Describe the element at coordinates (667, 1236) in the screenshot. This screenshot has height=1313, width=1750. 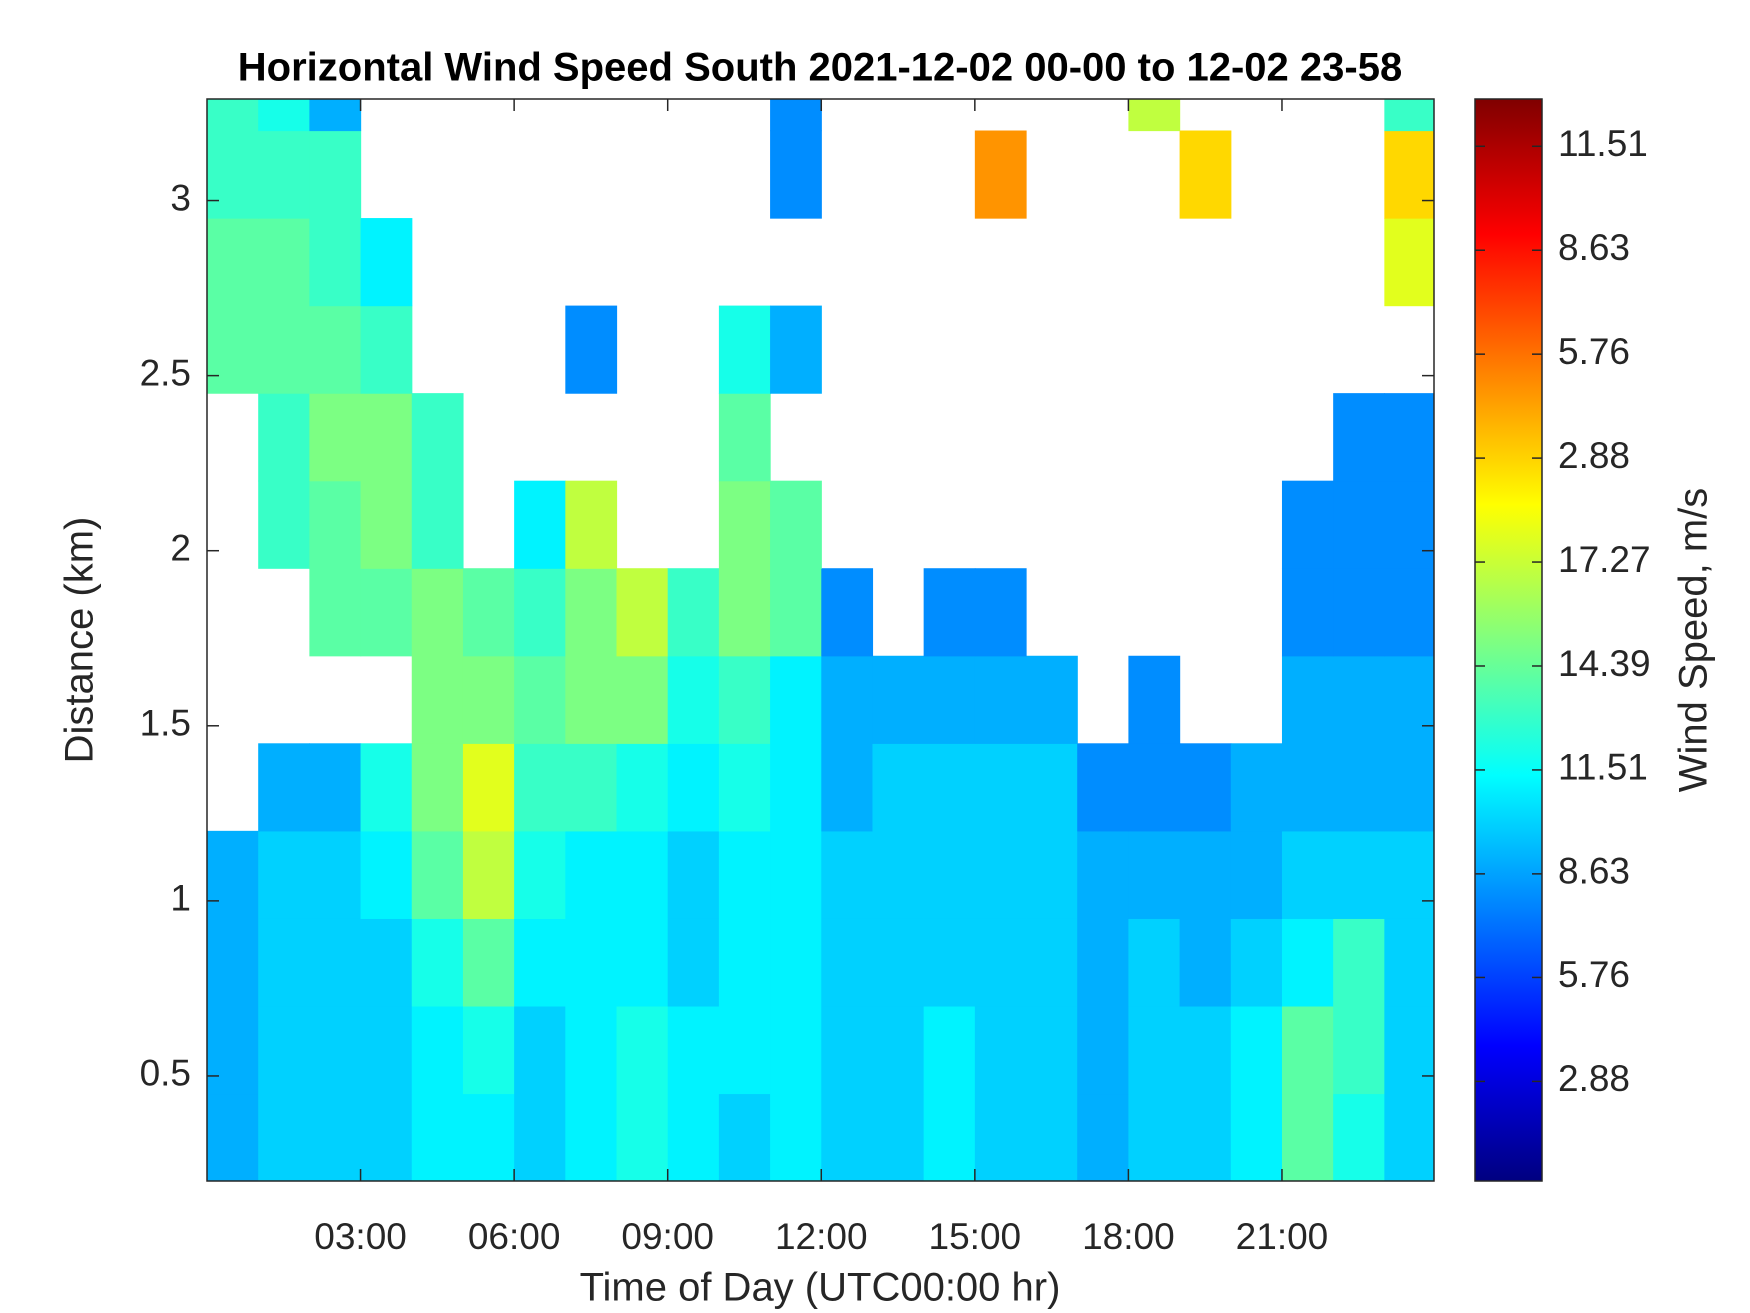
I see `x-tick-label: 09:00` at that location.